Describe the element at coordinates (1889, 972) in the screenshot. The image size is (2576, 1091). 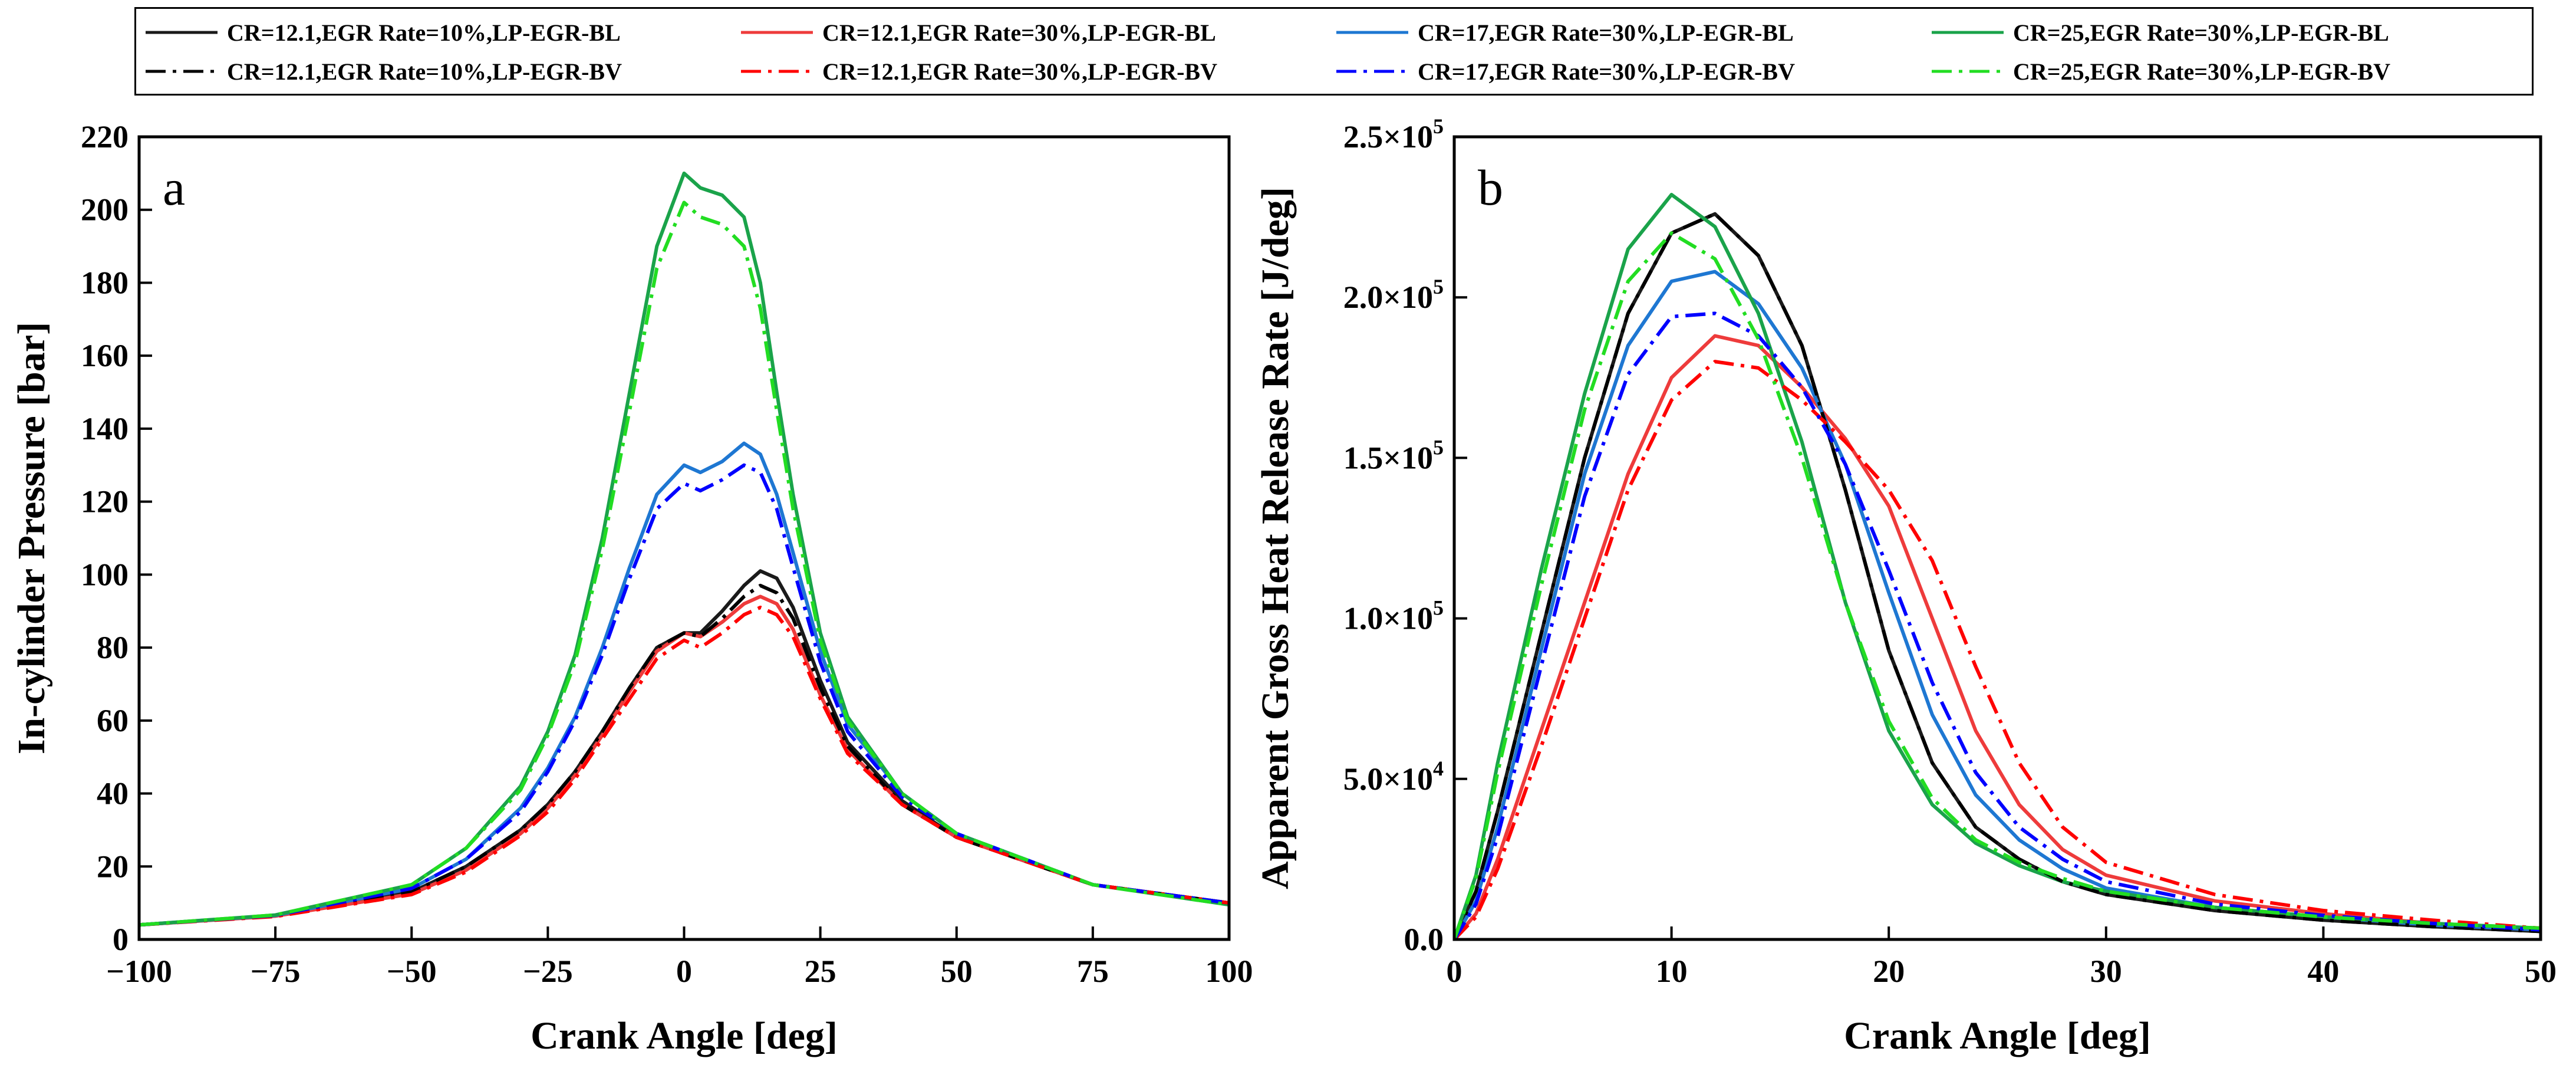
I see `x-tick-label: 20` at that location.